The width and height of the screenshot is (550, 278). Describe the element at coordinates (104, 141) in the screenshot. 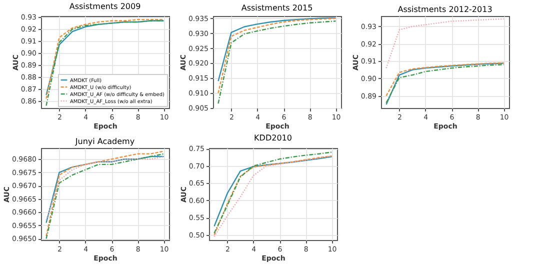

I see `chart-title: Junyi Academy` at that location.